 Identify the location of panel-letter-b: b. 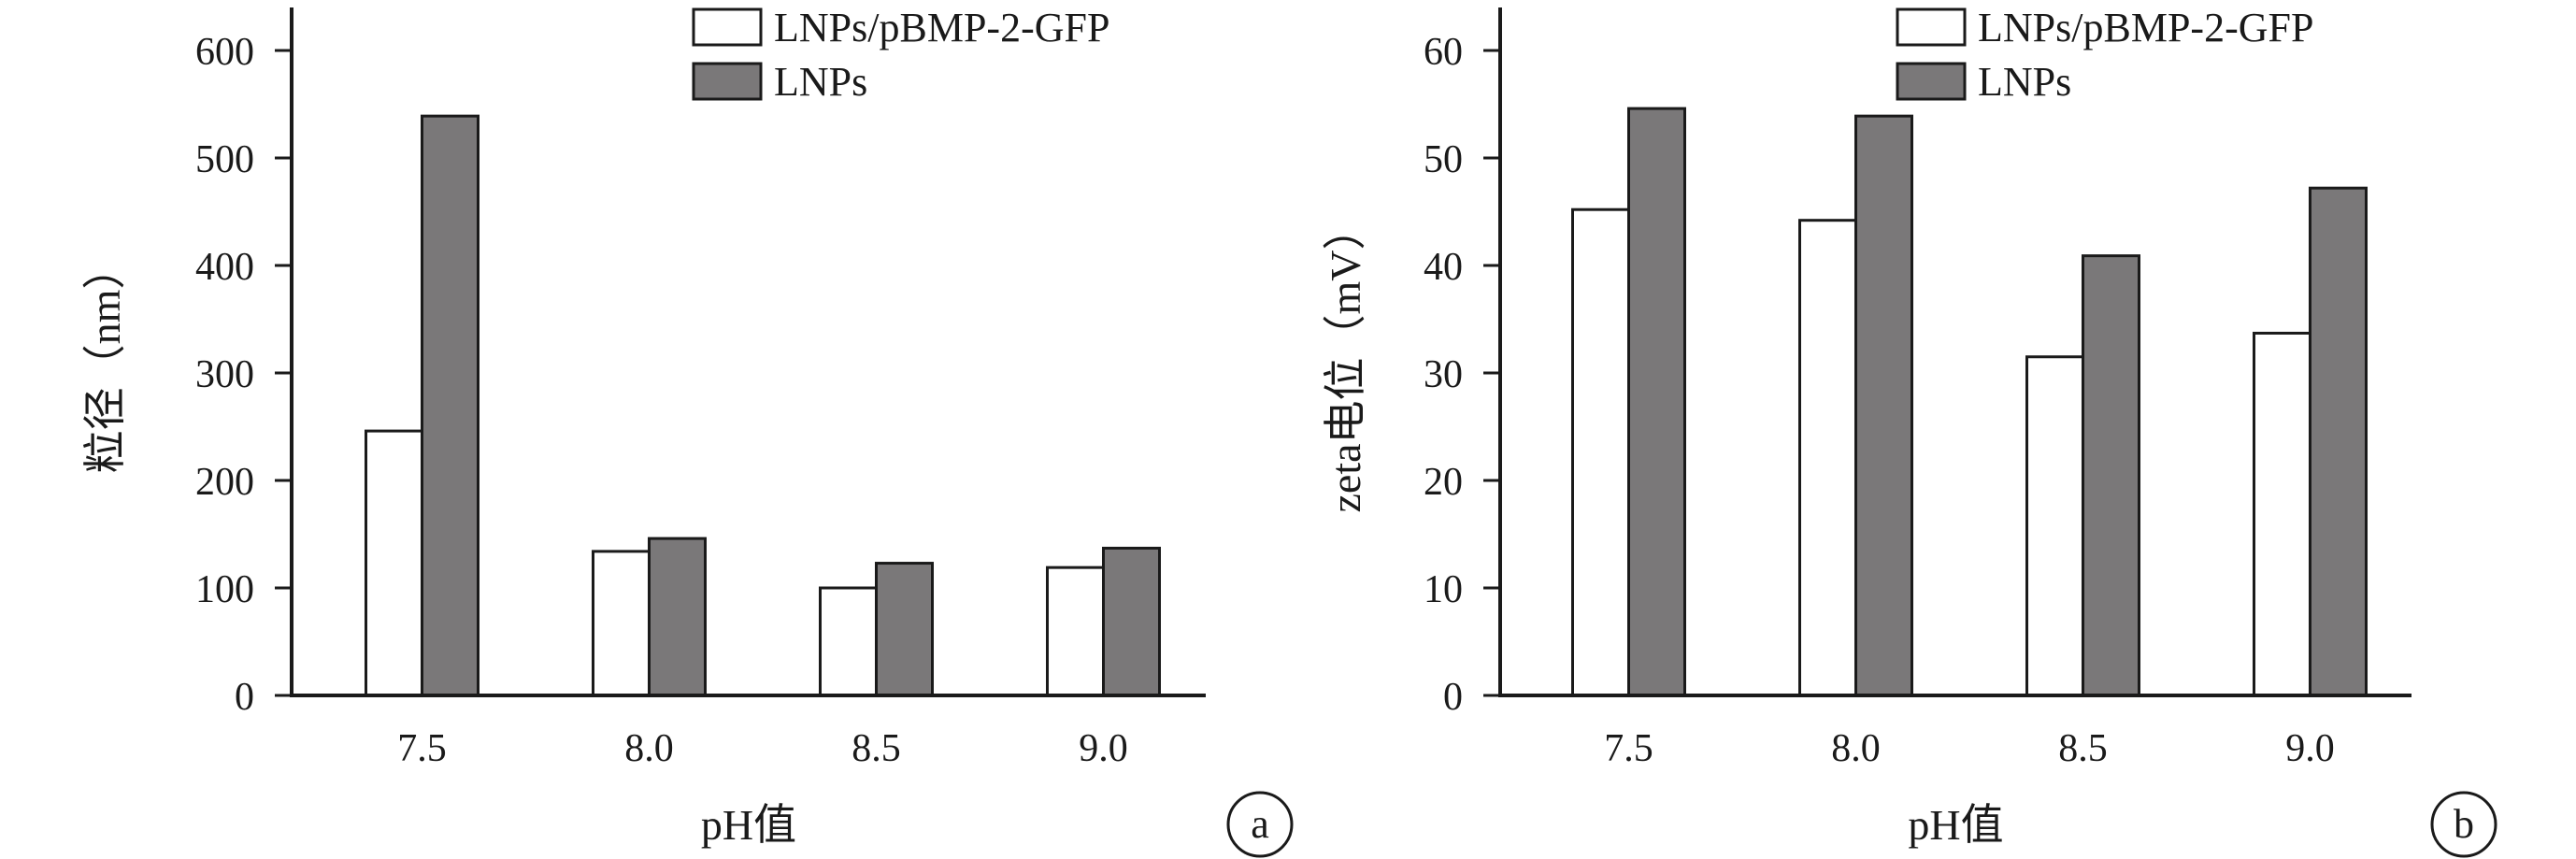
(2464, 824).